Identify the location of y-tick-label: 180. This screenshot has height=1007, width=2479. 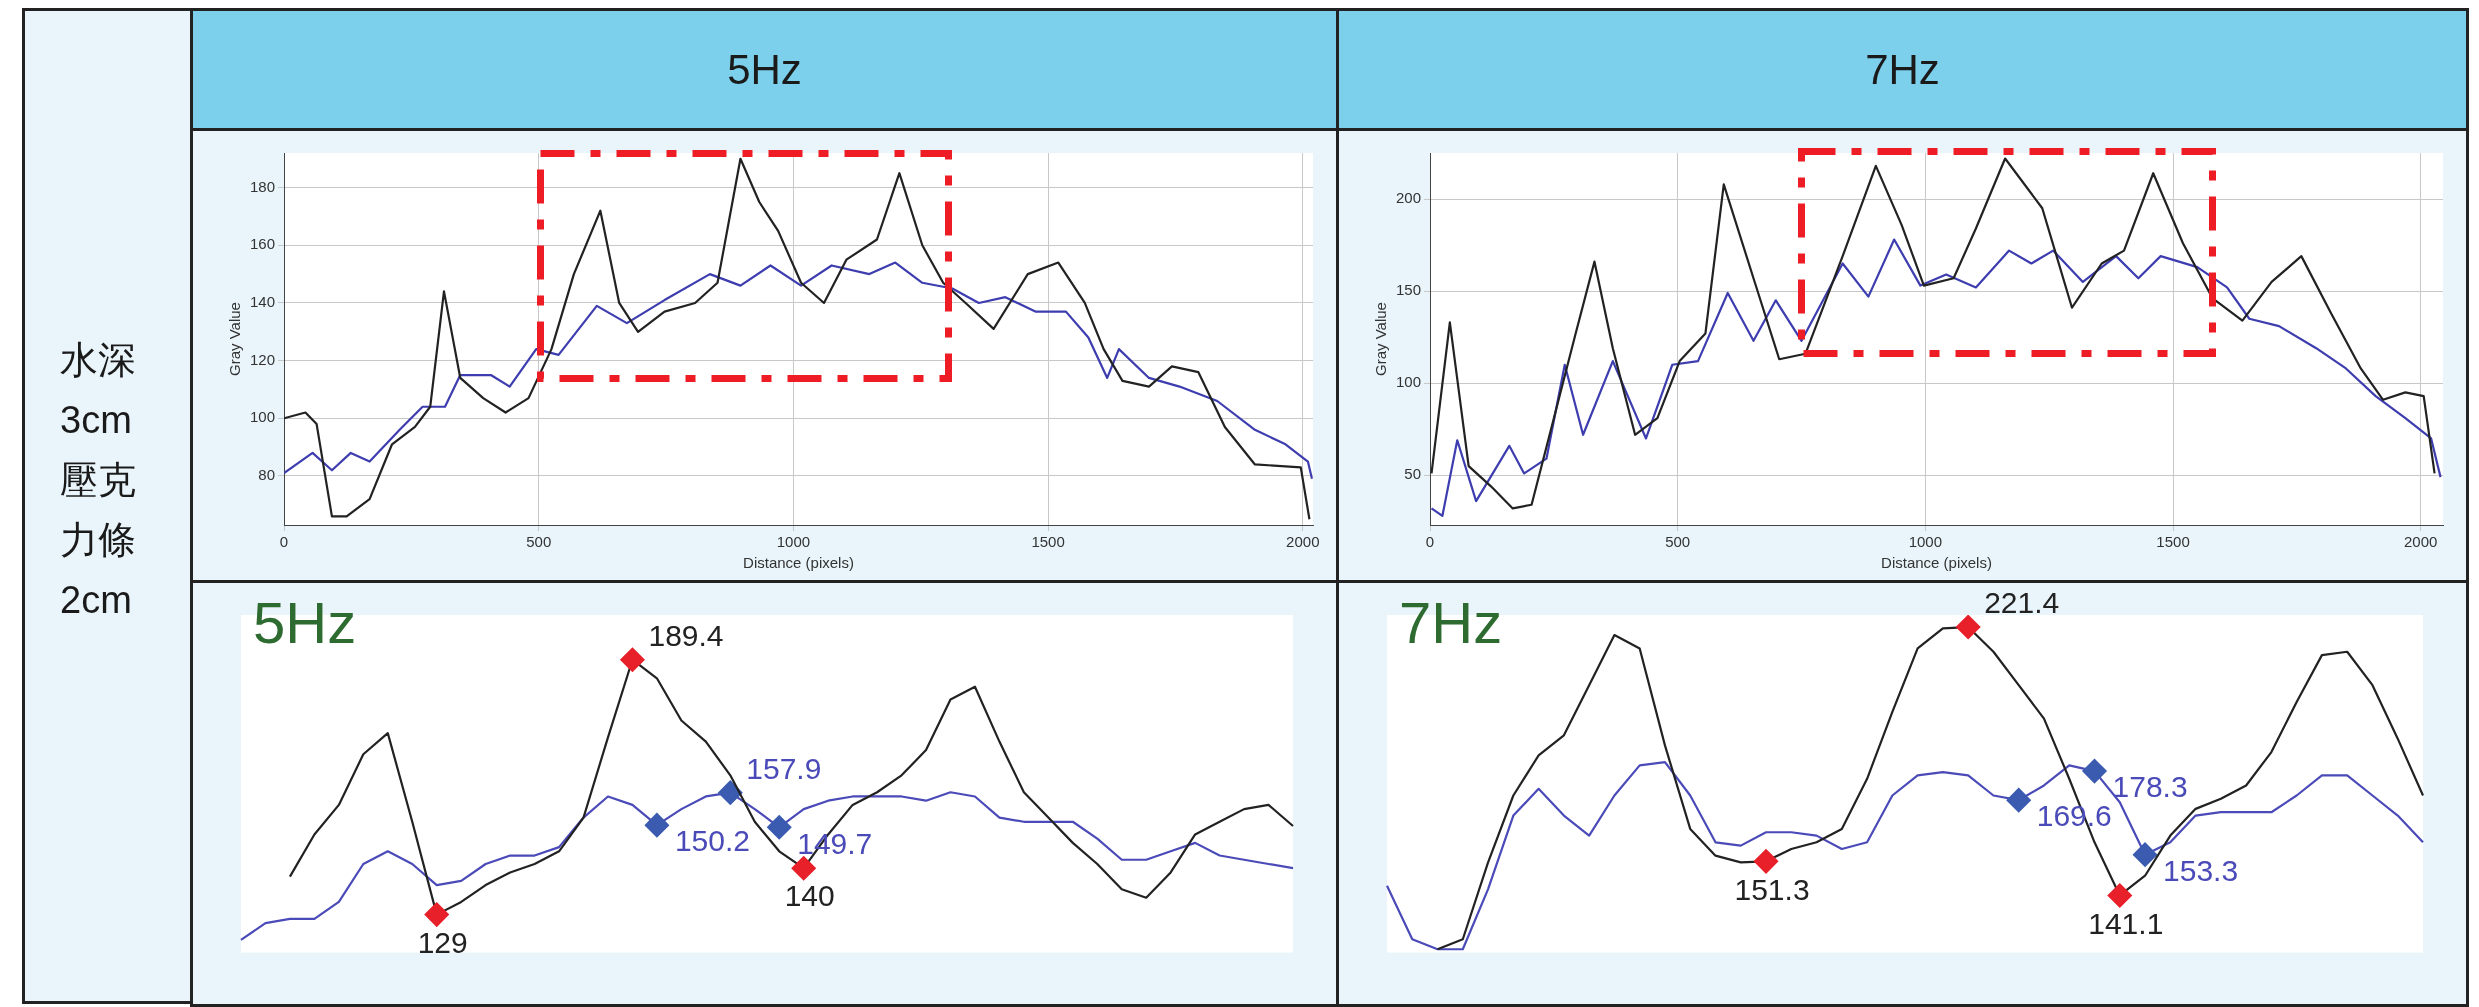
(263, 186).